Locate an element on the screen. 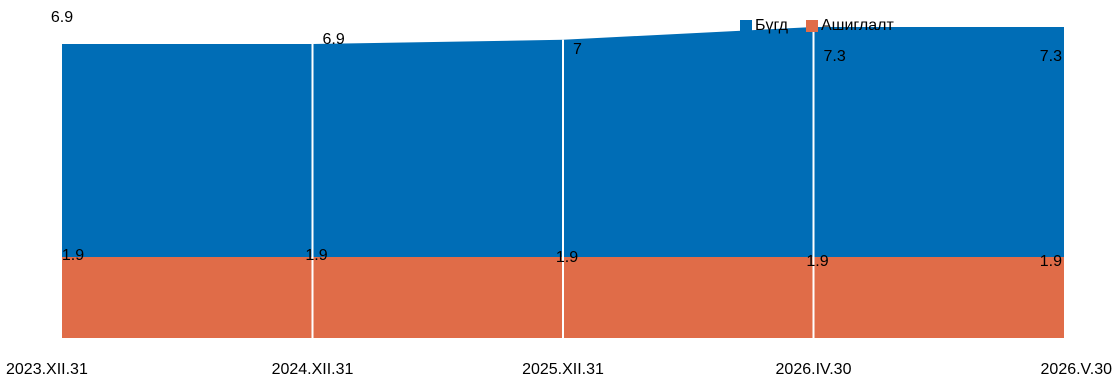 Image resolution: width=1116 pixels, height=378 pixels. data-label-total: 7 is located at coordinates (577, 49).